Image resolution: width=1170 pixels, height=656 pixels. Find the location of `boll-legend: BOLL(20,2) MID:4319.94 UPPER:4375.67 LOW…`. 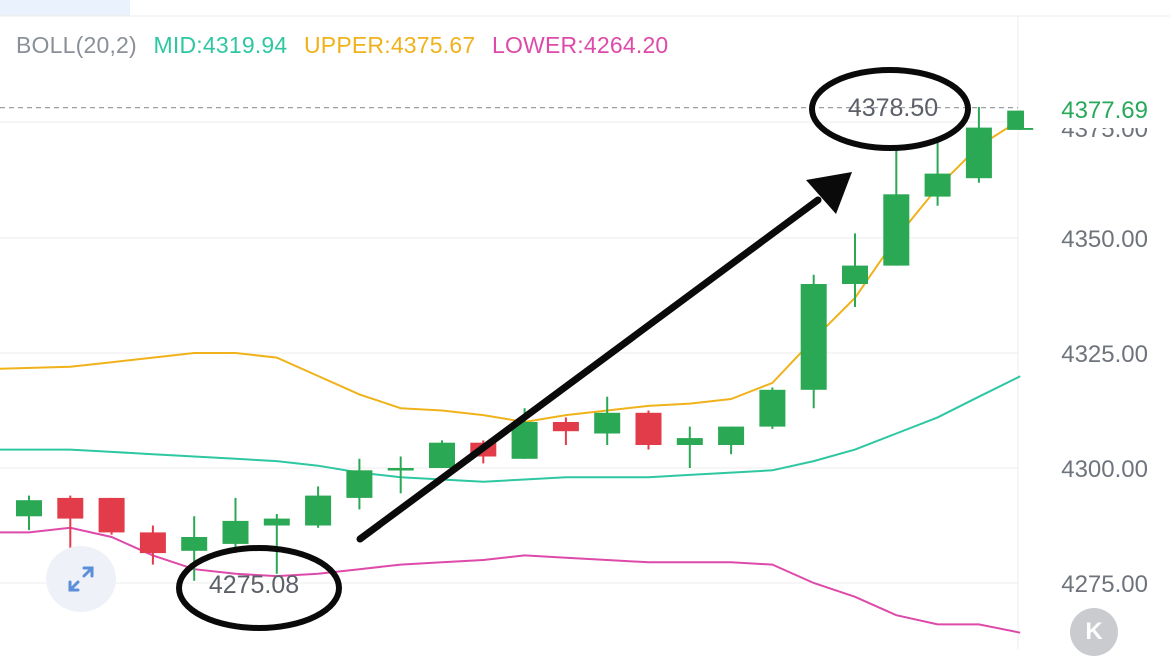

boll-legend: BOLL(20,2) MID:4319.94 UPPER:4375.67 LOW… is located at coordinates (347, 45).